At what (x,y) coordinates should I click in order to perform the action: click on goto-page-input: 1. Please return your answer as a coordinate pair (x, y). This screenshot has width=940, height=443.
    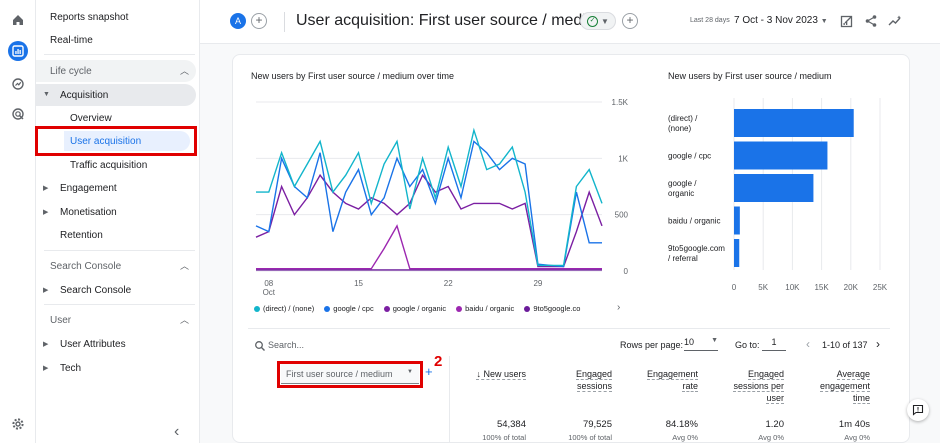
    Looking at the image, I should click on (774, 344).